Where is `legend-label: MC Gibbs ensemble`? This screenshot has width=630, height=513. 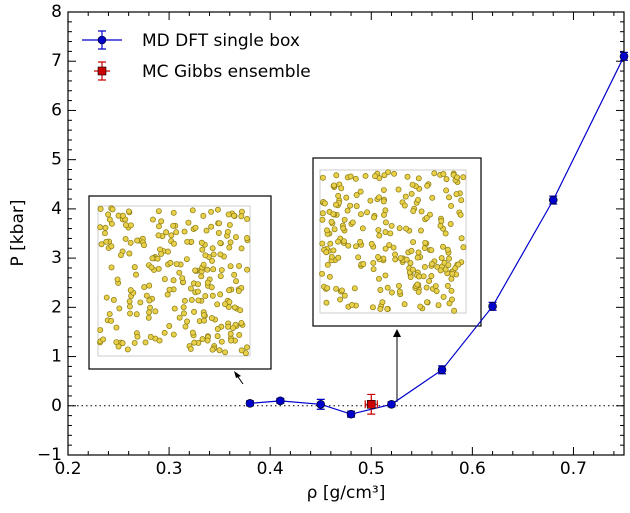
legend-label: MC Gibbs ensemble is located at coordinates (226, 72).